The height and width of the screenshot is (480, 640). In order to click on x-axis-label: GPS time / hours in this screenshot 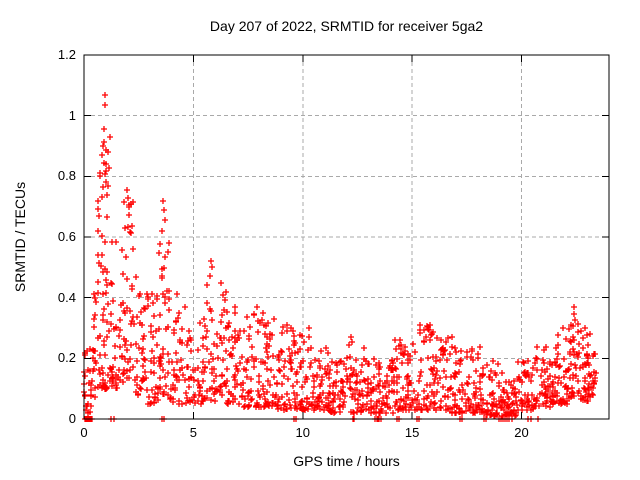, I will do `click(346, 461)`.